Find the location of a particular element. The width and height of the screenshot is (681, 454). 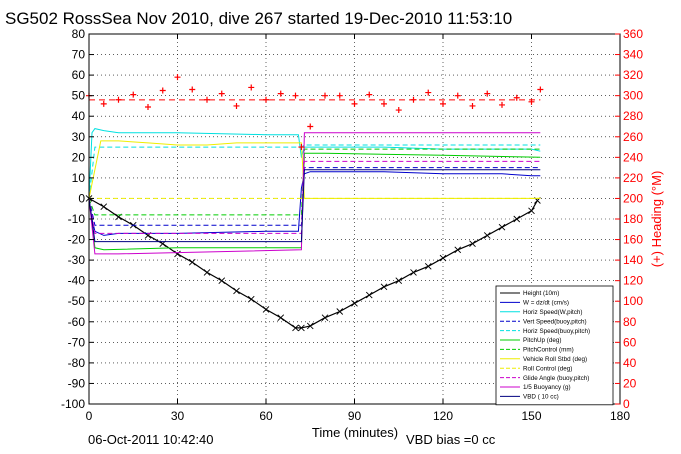

y-tick-label: 30 is located at coordinates (79, 137).